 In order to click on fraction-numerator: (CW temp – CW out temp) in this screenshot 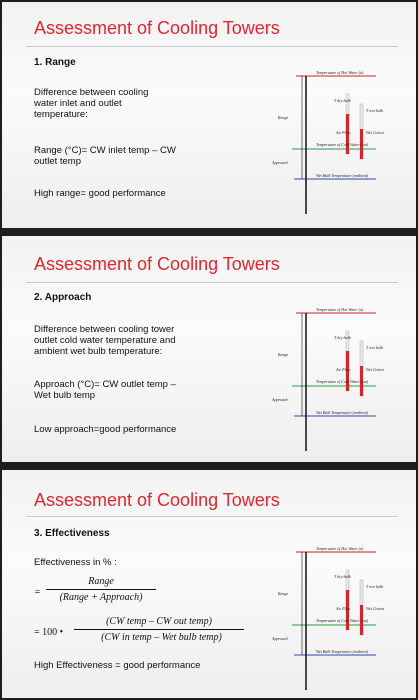, I will do `click(159, 621)`.